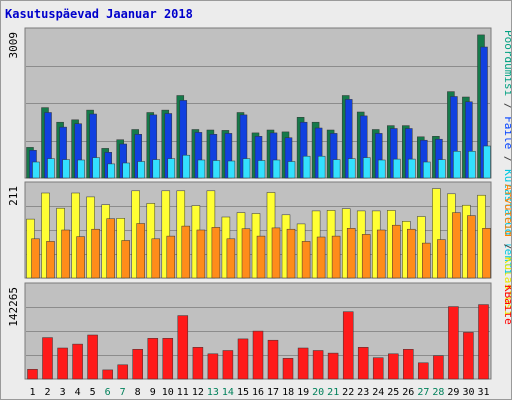 This screenshot has height=400, width=512. What do you see at coordinates (506, 132) in the screenshot?
I see `legend-item-hits: Faile` at bounding box center [506, 132].